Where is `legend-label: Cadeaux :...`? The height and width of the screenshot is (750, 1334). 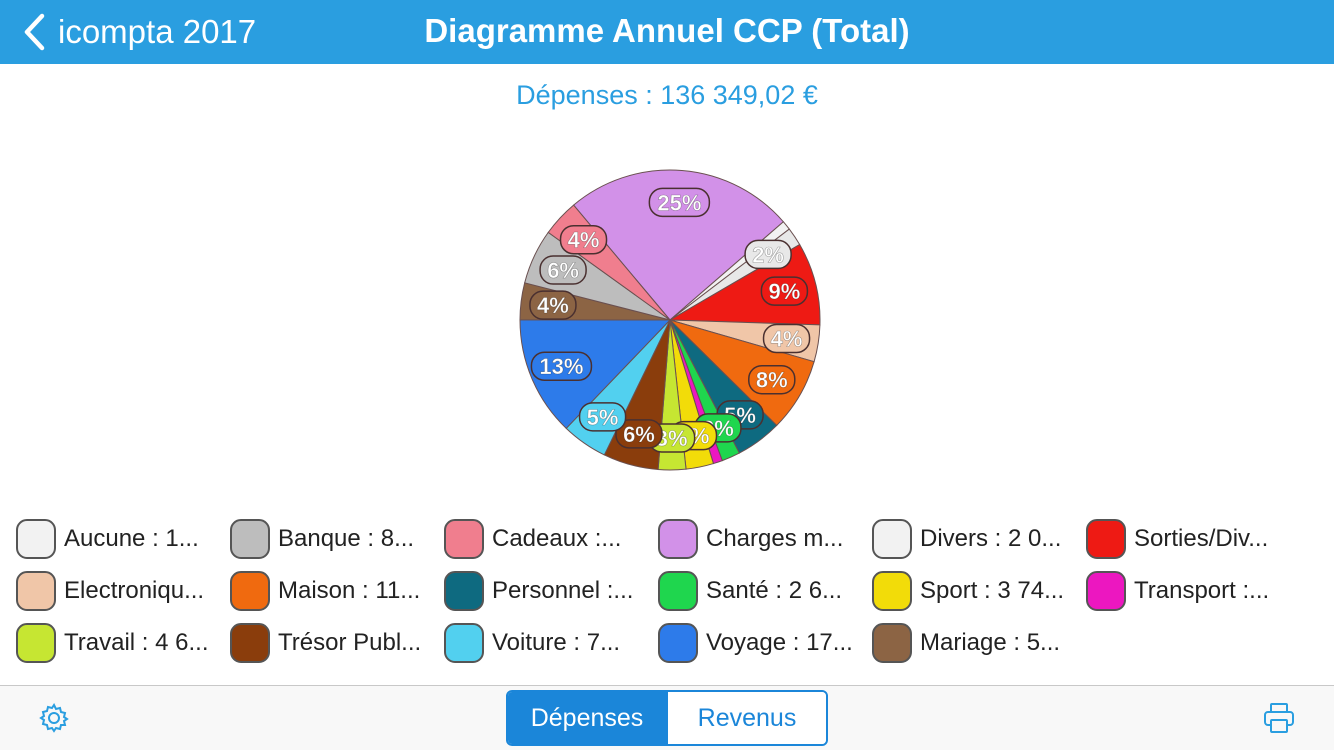
legend-label: Cadeaux :... is located at coordinates (557, 538).